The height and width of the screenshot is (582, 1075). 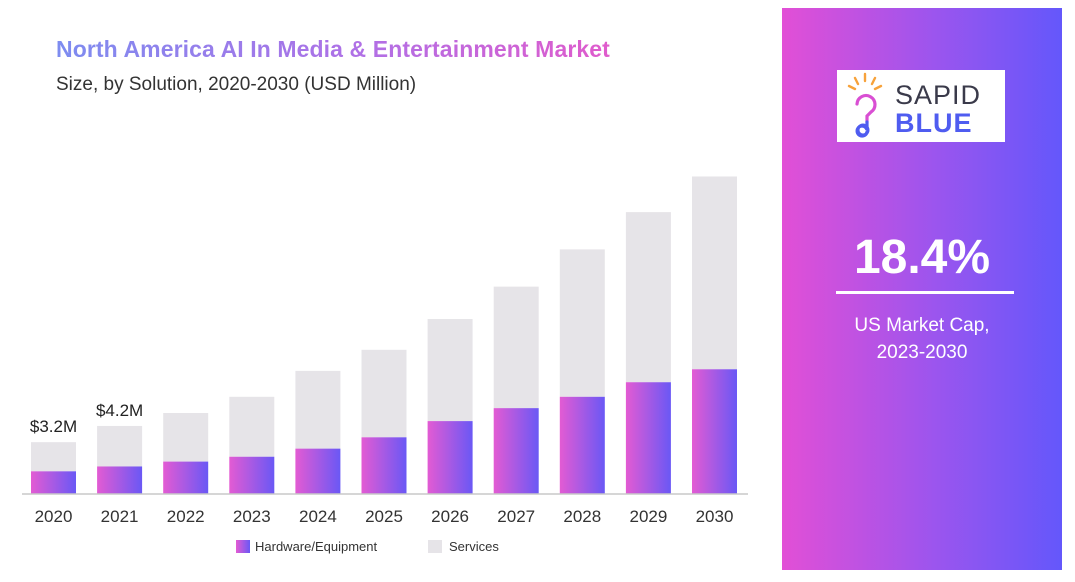 I want to click on bar-hardware-2028, so click(x=582, y=445).